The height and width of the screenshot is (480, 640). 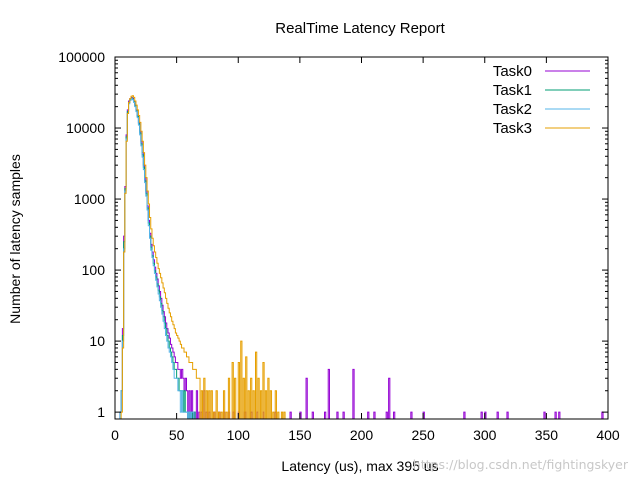 What do you see at coordinates (115, 435) in the screenshot?
I see `x-tick-label: 0` at bounding box center [115, 435].